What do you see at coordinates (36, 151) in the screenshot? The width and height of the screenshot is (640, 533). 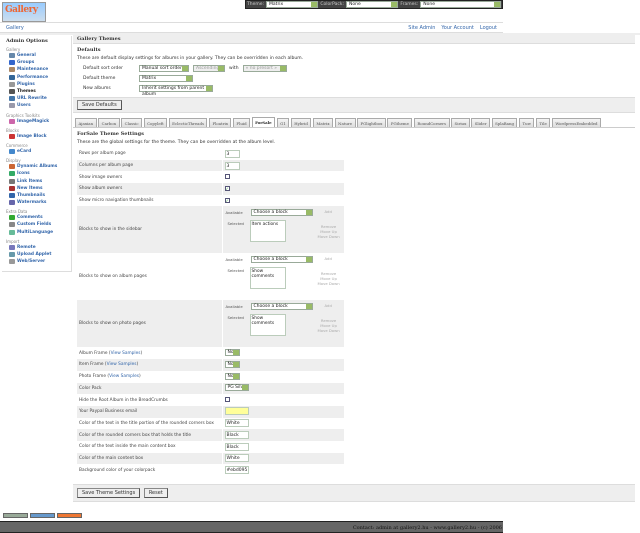 I see `sidebar-item-ecard: eCard` at bounding box center [36, 151].